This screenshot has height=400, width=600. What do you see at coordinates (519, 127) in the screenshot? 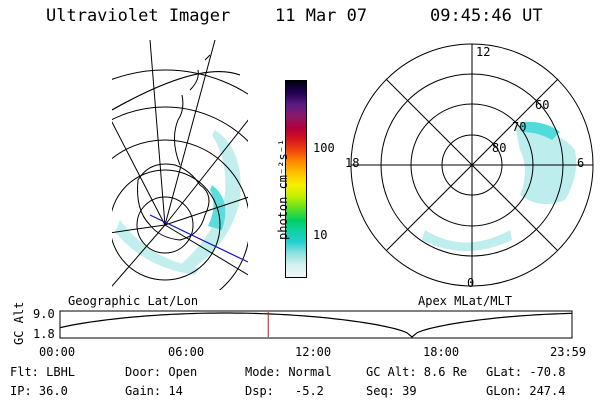
I see `mlat-label-70: 70` at bounding box center [519, 127].